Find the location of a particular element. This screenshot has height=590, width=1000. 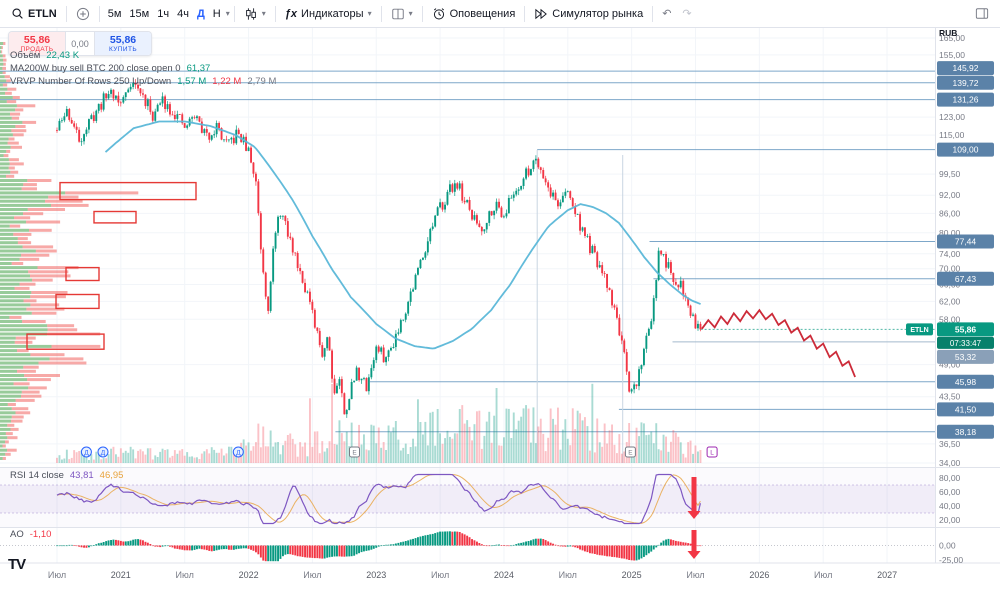

interval-group: 5м 15м 1ч 4ч Д Н is located at coordinates (164, 14).